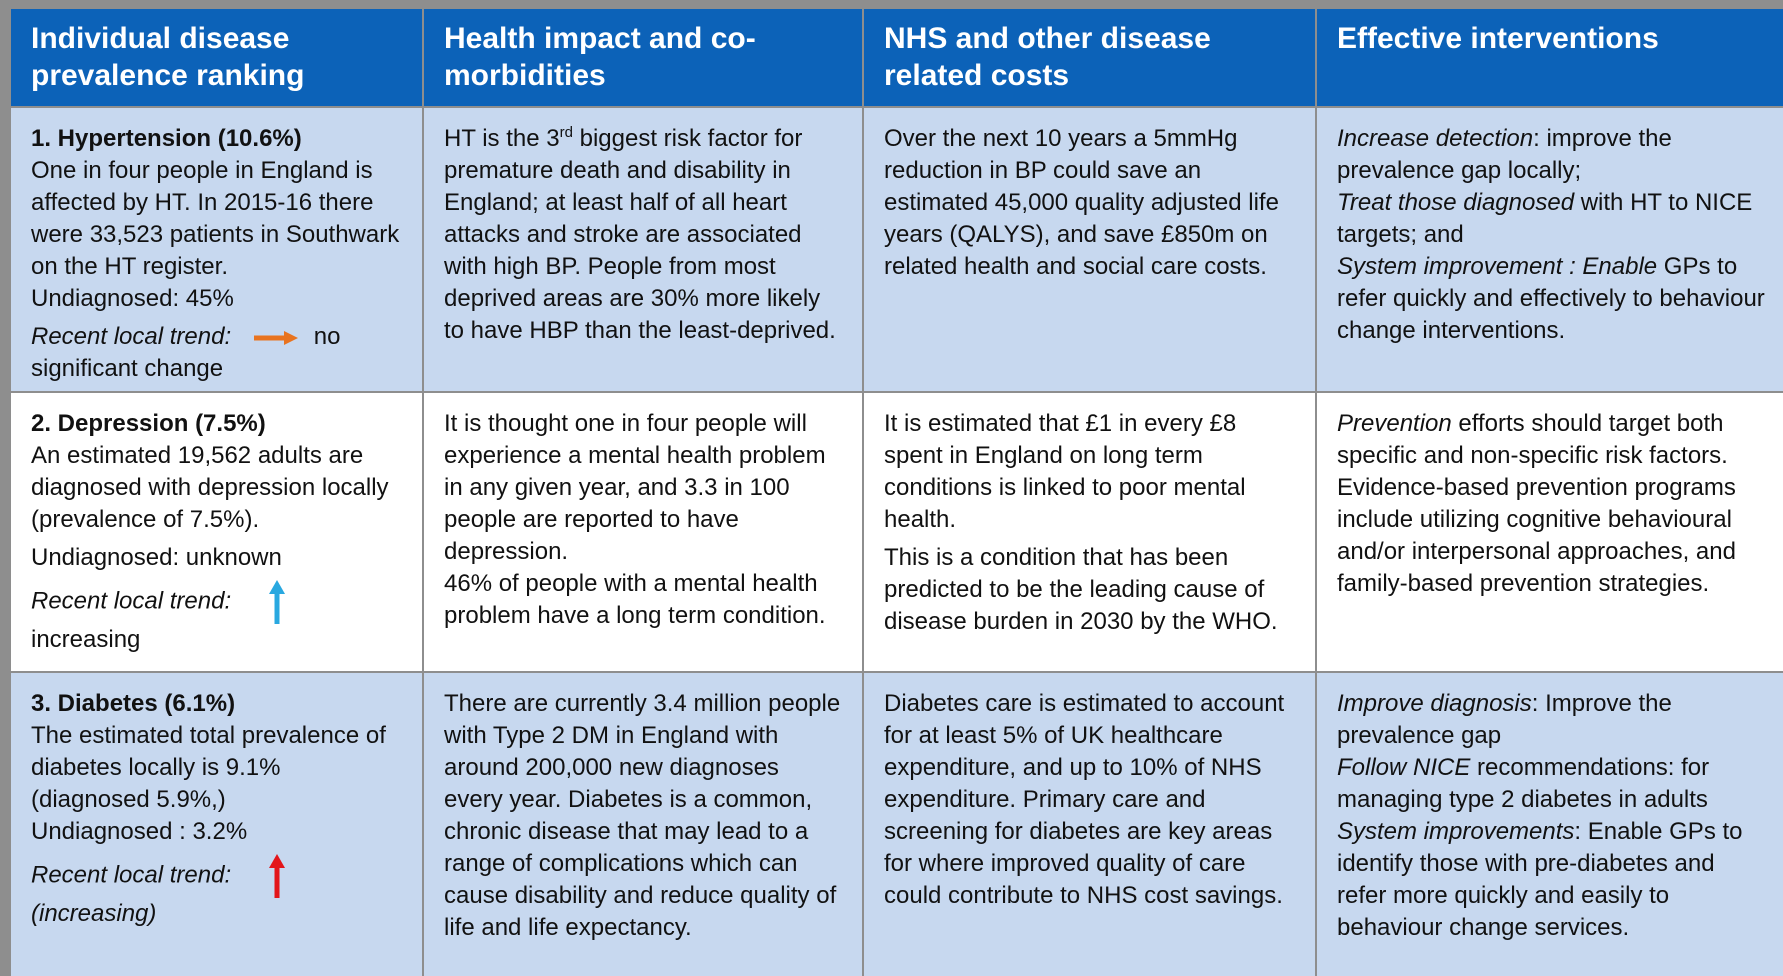 This screenshot has width=1783, height=976. What do you see at coordinates (1434, 703) in the screenshot?
I see `emphasis: Improve diagnosis` at bounding box center [1434, 703].